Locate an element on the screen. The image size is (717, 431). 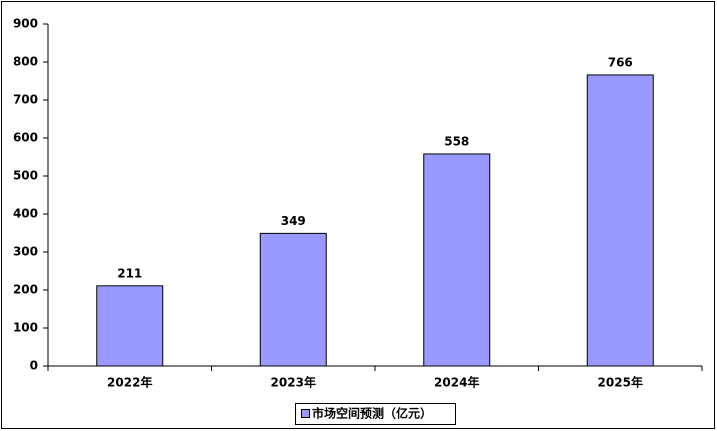
y-tick-label: 800 is located at coordinates (25, 62).